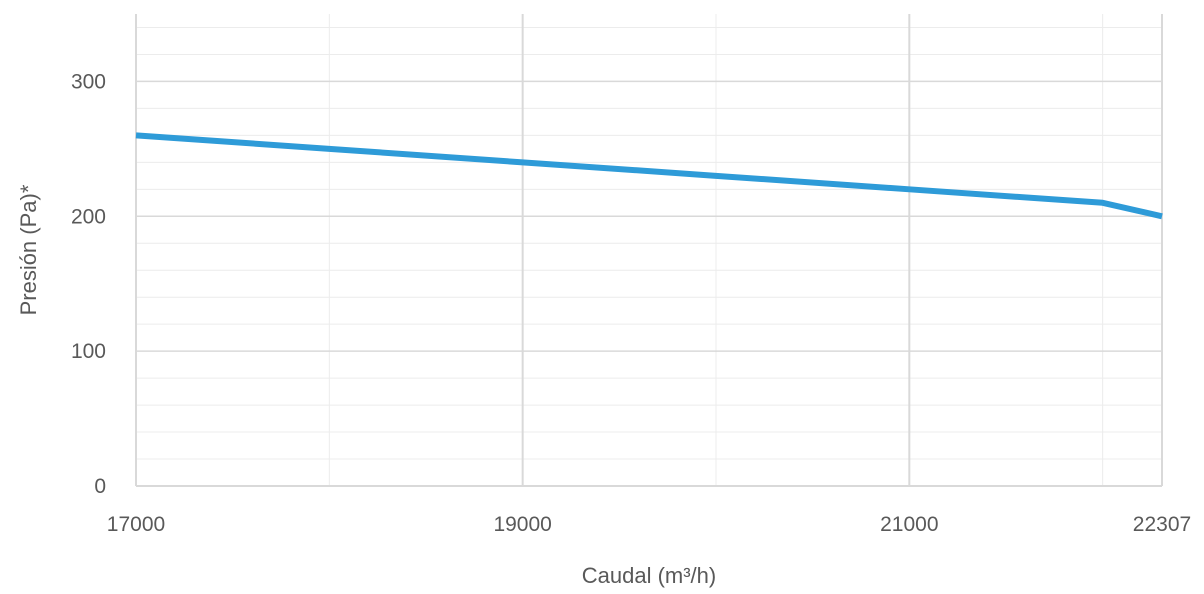 The height and width of the screenshot is (594, 1204). What do you see at coordinates (649, 524) in the screenshot?
I see `x-axis-ticks: 17000 19000 21000 22307` at bounding box center [649, 524].